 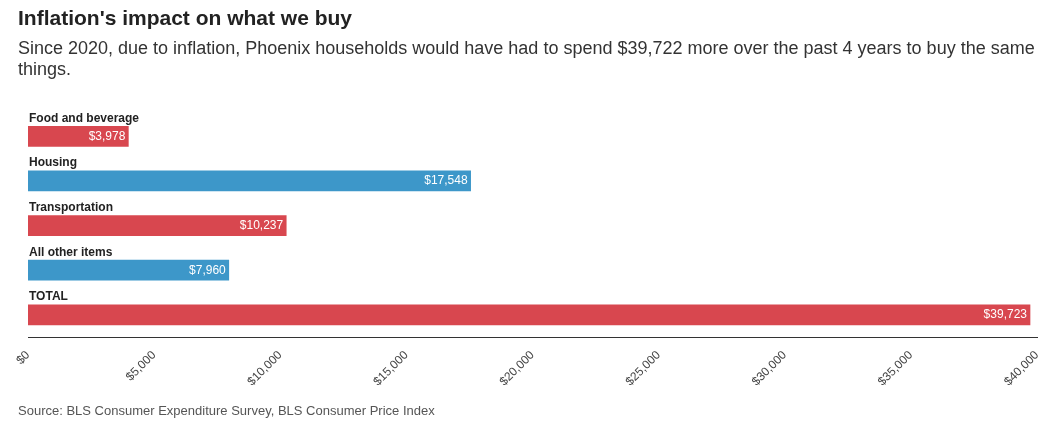 I want to click on chart-subtitle: Since 2020, due to inflation, Phoenix households would have had to spend $39,722 more over the past 4 years to buy the same things., so click(x=527, y=59).